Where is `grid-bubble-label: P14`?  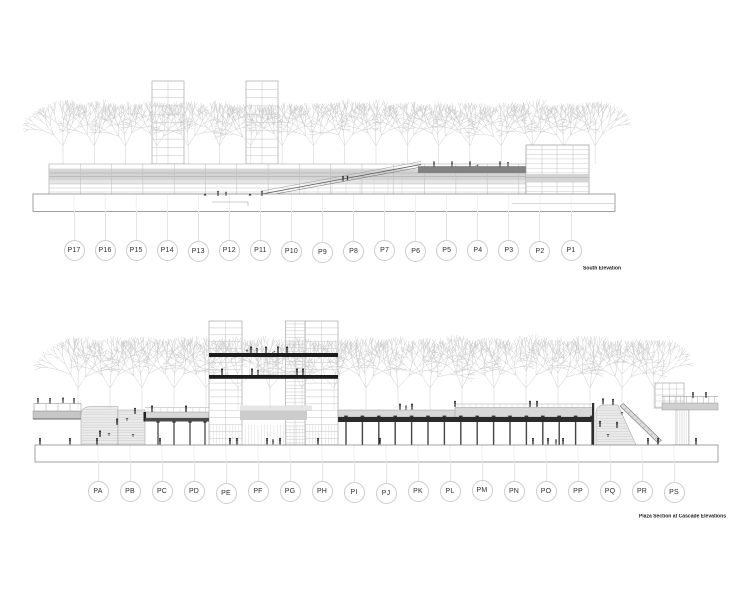
grid-bubble-label: P14 is located at coordinates (167, 250).